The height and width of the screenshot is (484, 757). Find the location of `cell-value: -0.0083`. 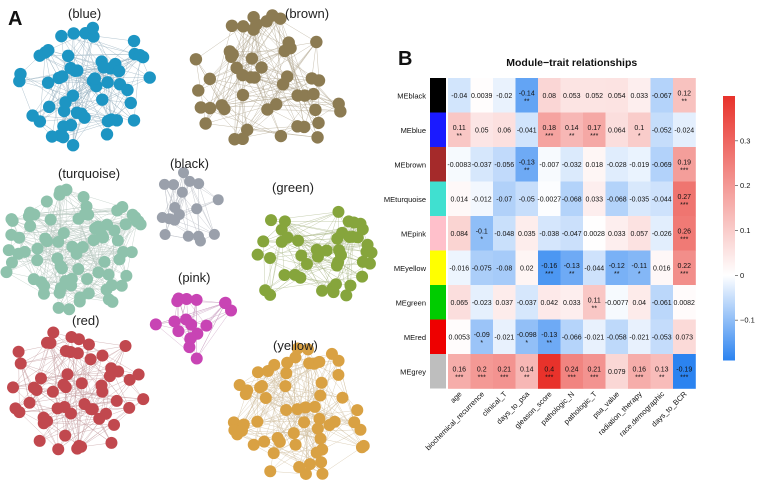

cell-value: -0.0083 is located at coordinates (459, 165).